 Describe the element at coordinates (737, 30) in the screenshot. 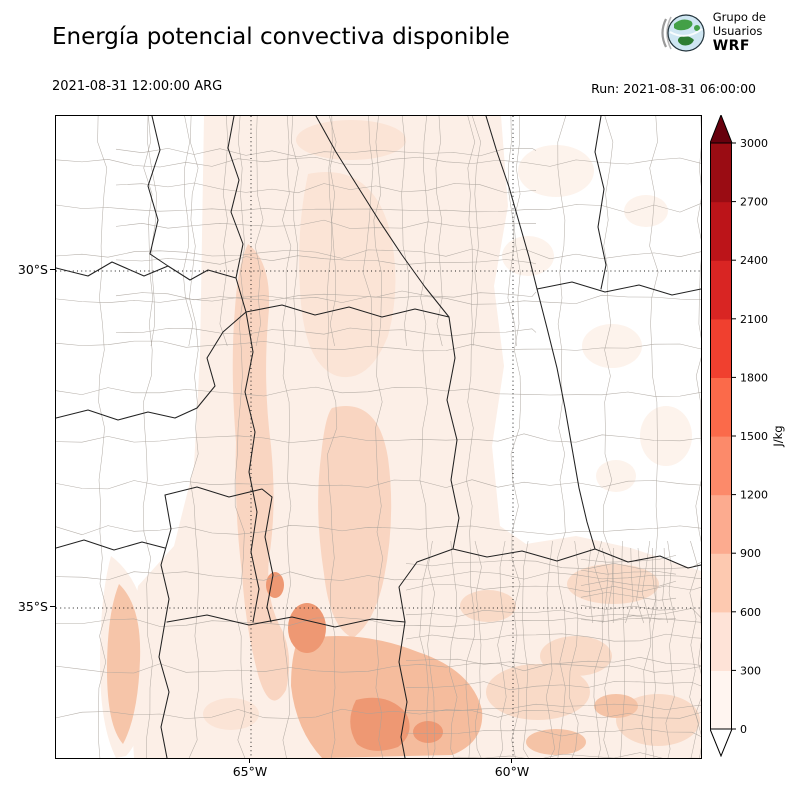

I see `logo-line-2: Usuarios` at that location.